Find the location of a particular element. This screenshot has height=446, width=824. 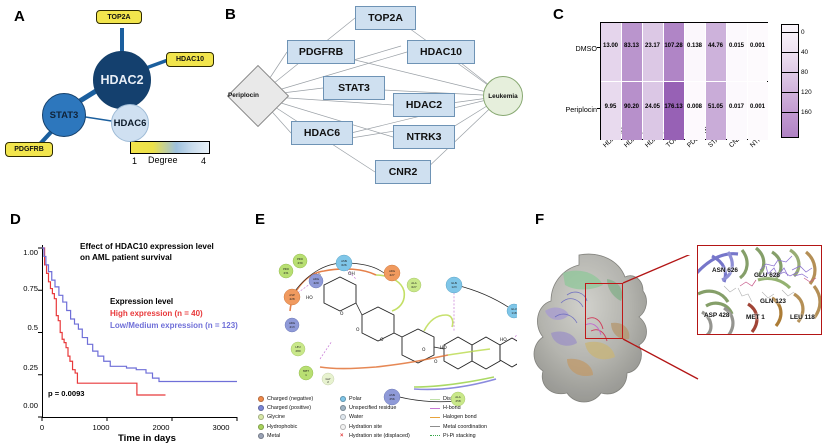

colorbar-tick-label: 160 is located at coordinates (806, 112).